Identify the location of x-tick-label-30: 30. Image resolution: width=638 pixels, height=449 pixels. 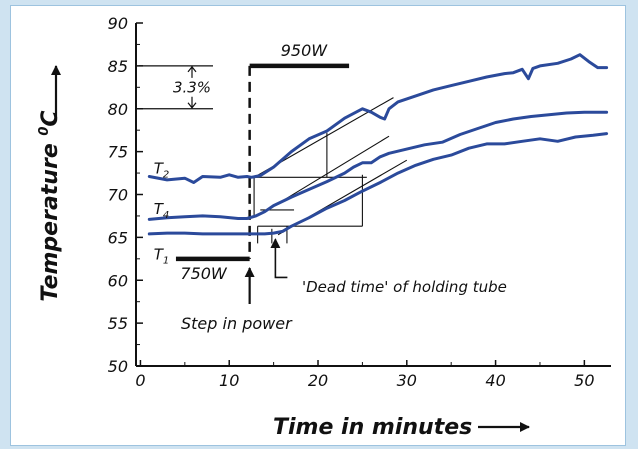
(407, 380).